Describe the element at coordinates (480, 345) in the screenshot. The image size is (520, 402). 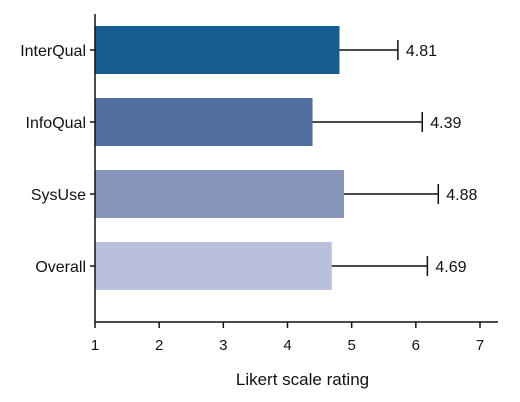
I see `x-tick-label-7: 7` at that location.